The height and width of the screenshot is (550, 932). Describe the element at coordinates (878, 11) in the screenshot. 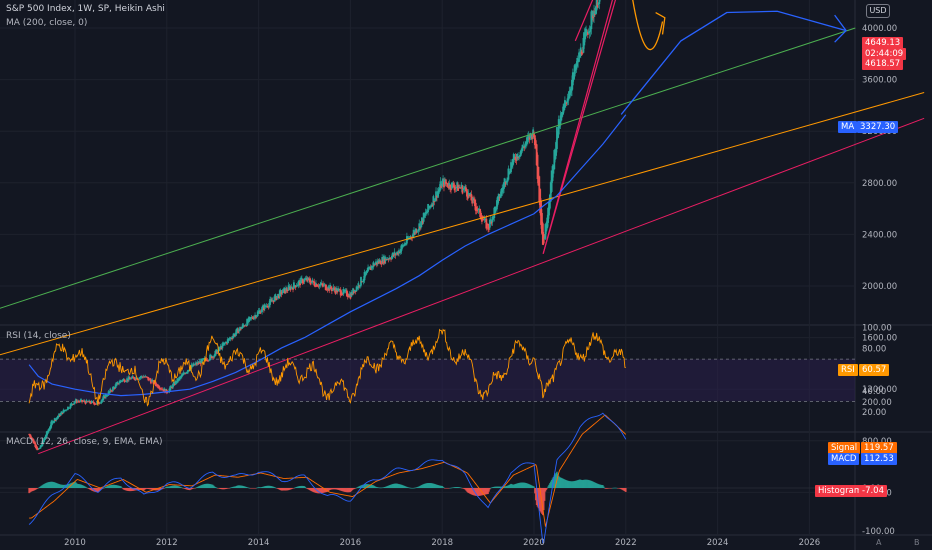

I see `currency-button: USD` at that location.